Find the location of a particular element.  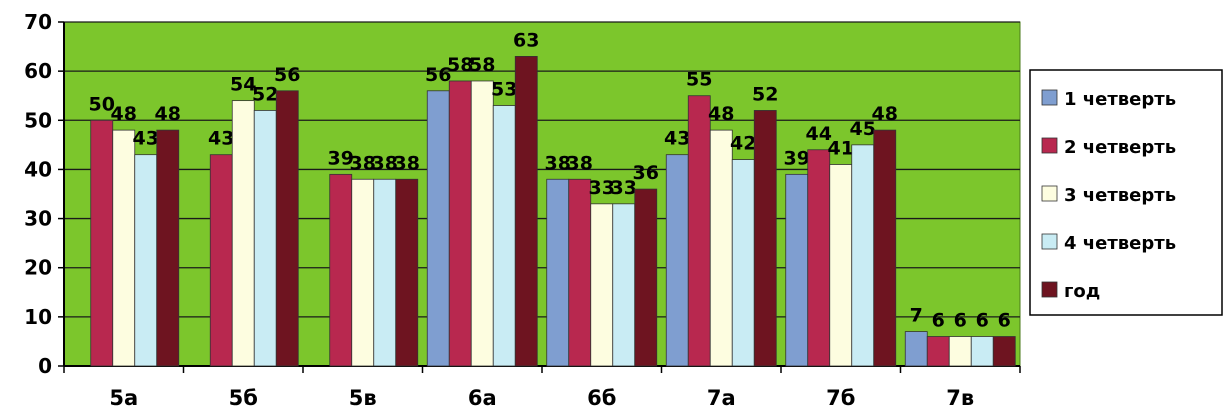

y-tick-label: 50 is located at coordinates (38, 120).